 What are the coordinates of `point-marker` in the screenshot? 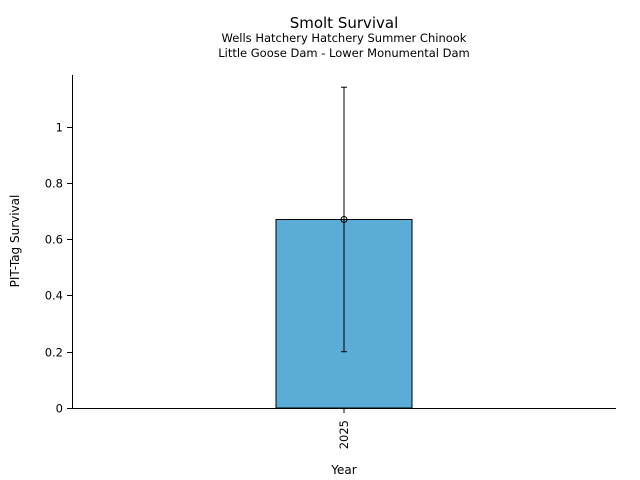 It's located at (344, 219).